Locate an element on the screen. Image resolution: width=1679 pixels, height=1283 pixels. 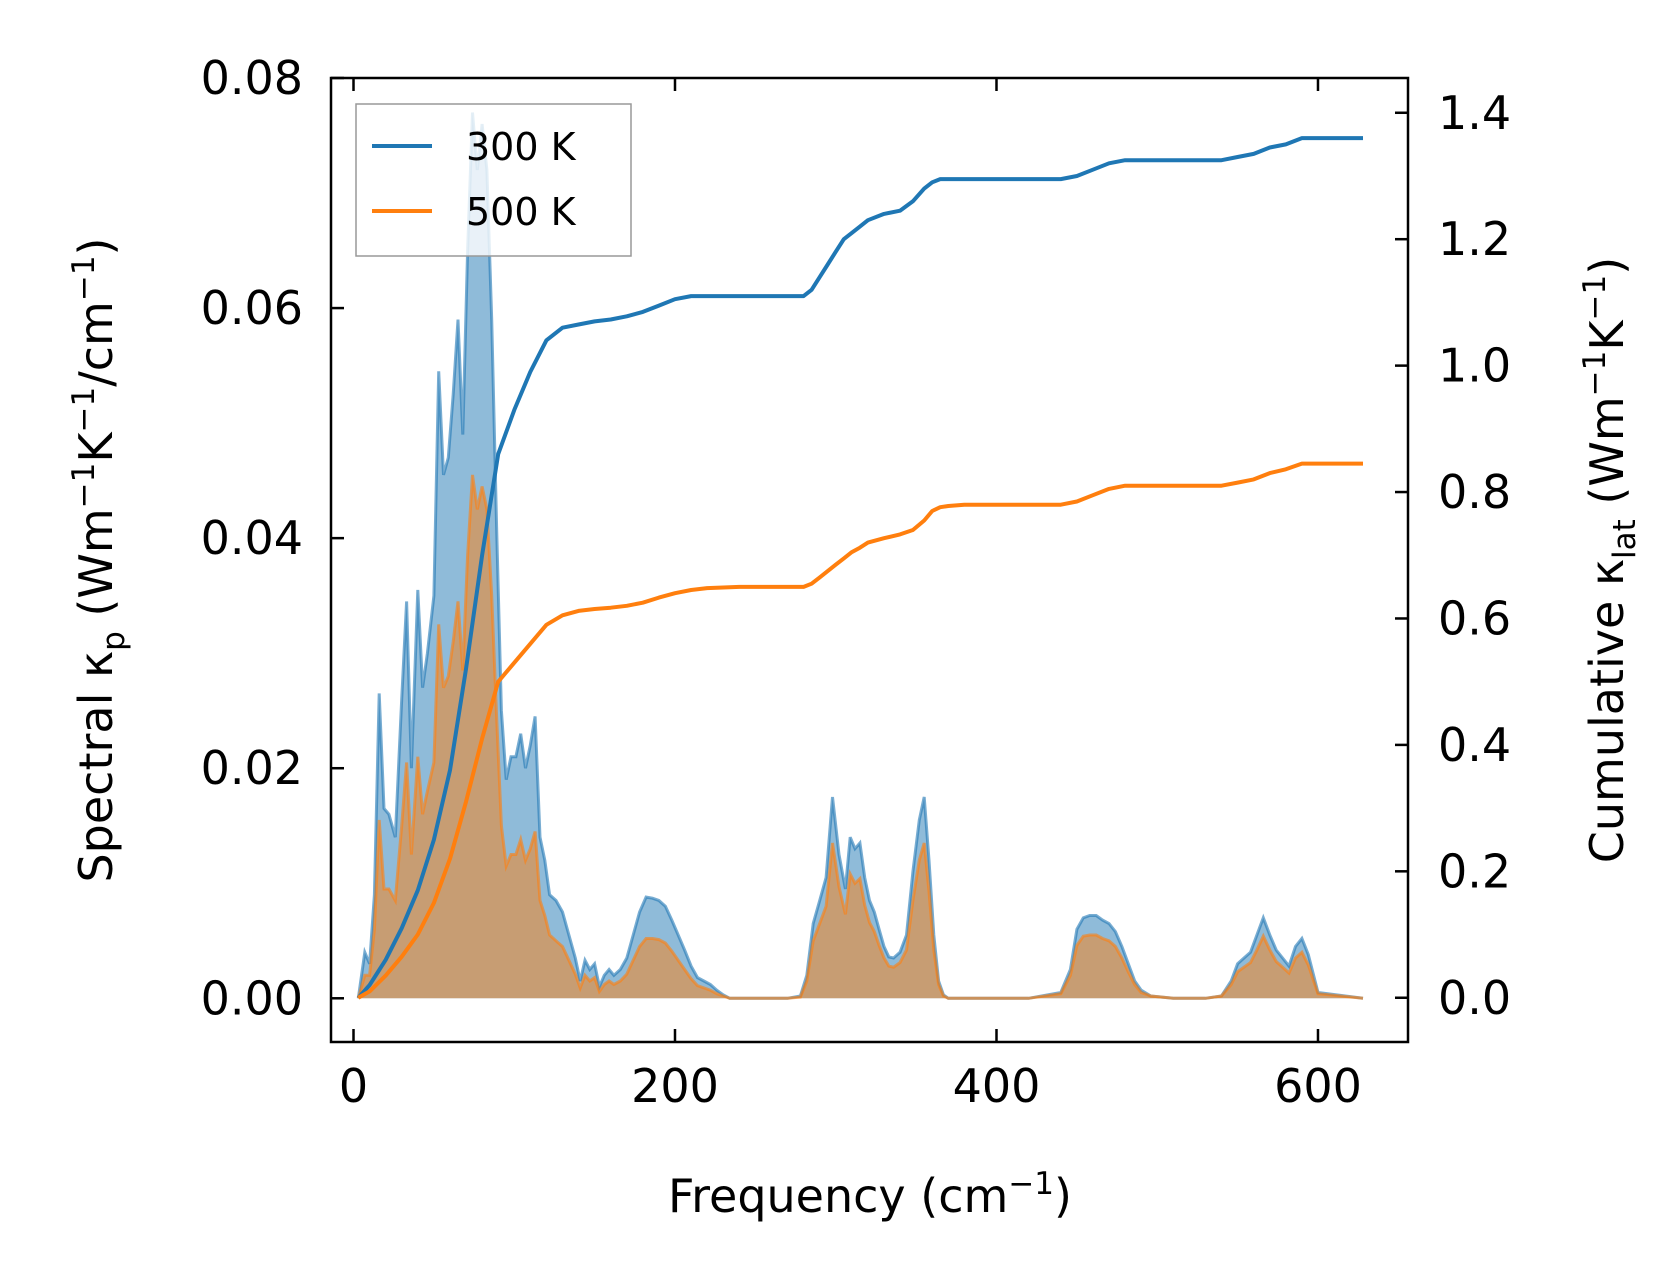
legend-label-500k: 500 K is located at coordinates (521, 212).